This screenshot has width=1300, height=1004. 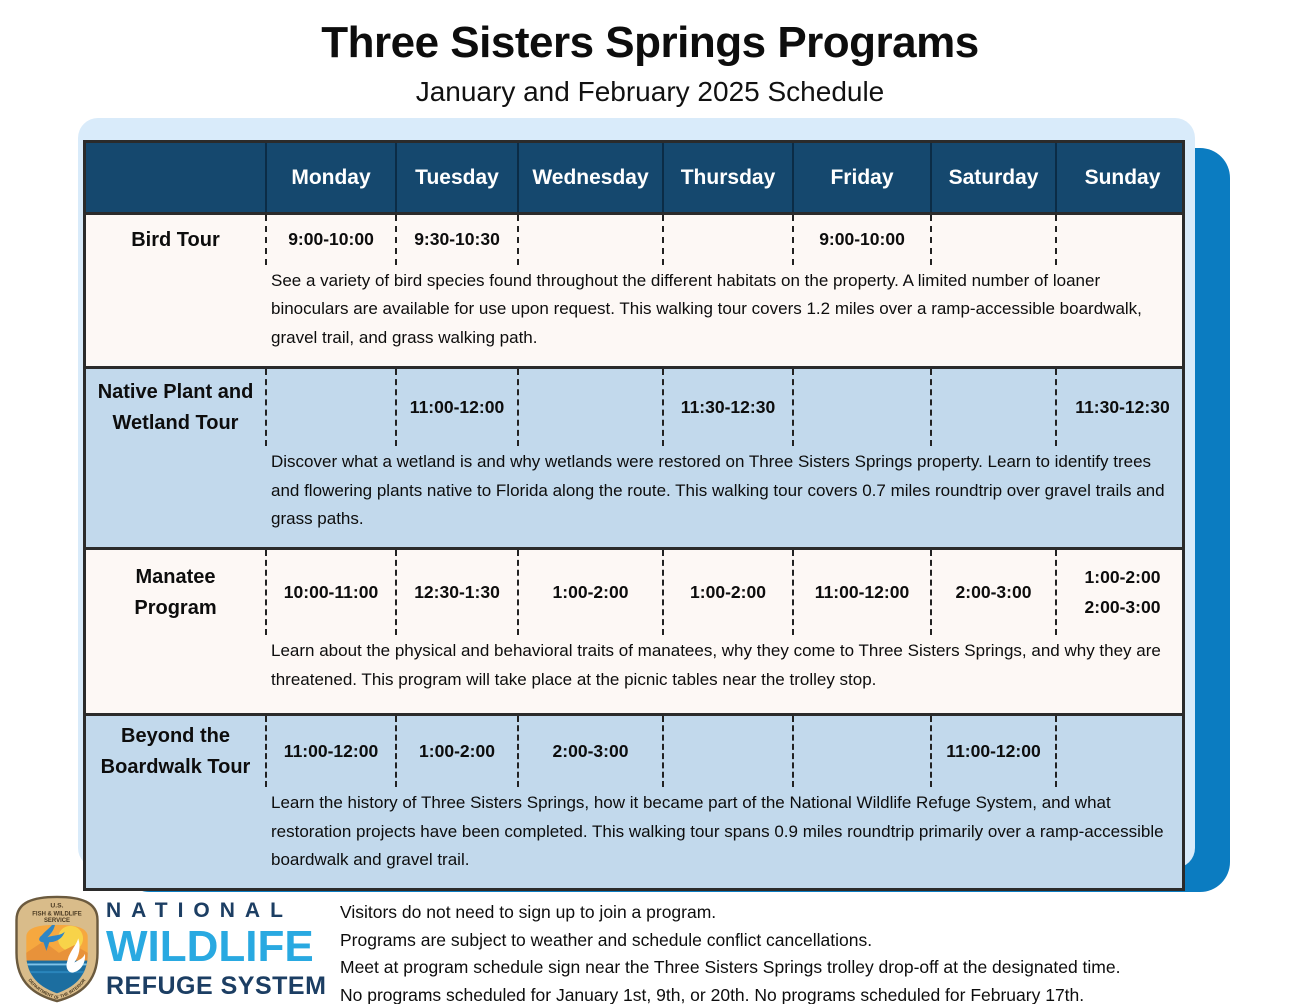 I want to click on header-sunday: Sunday, so click(x=1121, y=177).